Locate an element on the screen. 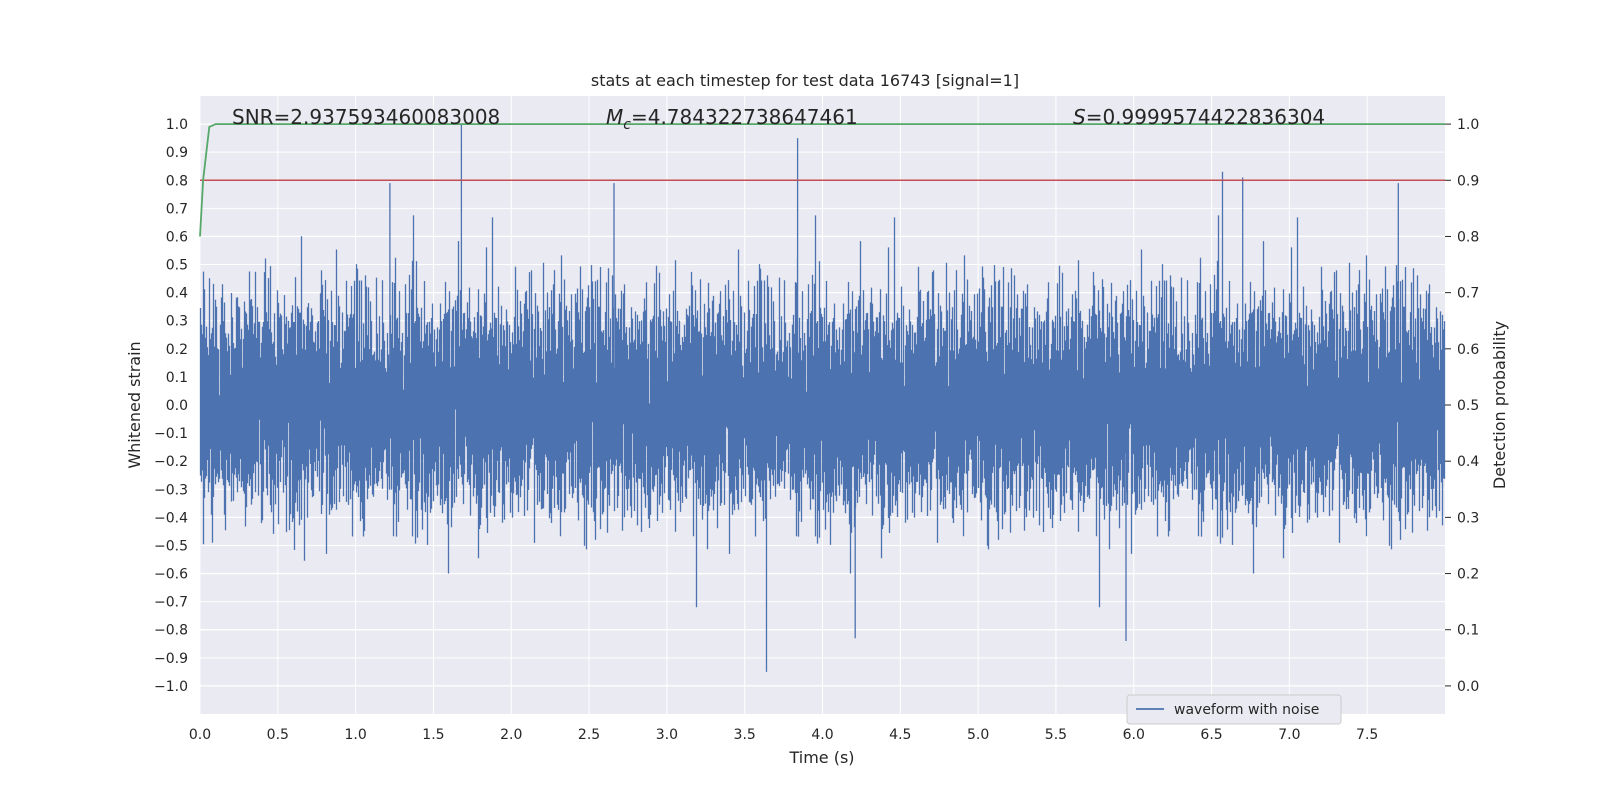 Image resolution: width=1600 pixels, height=800 pixels. y2-tick-label: 0.7 is located at coordinates (1468, 294).